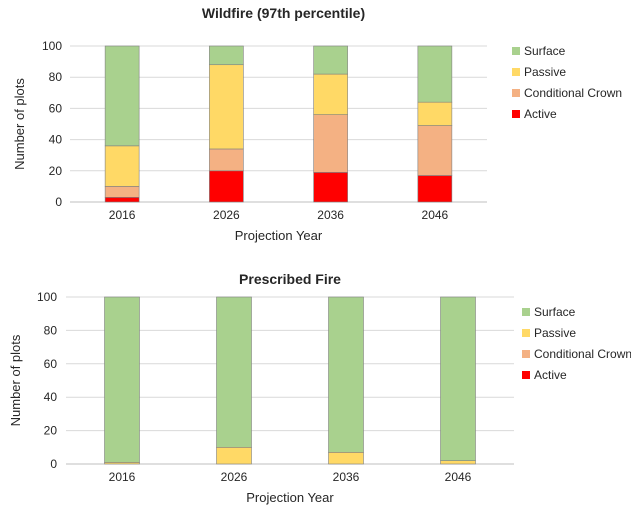 This screenshot has width=631, height=512. What do you see at coordinates (290, 279) in the screenshot?
I see `chart-title: Prescribed Fire` at bounding box center [290, 279].